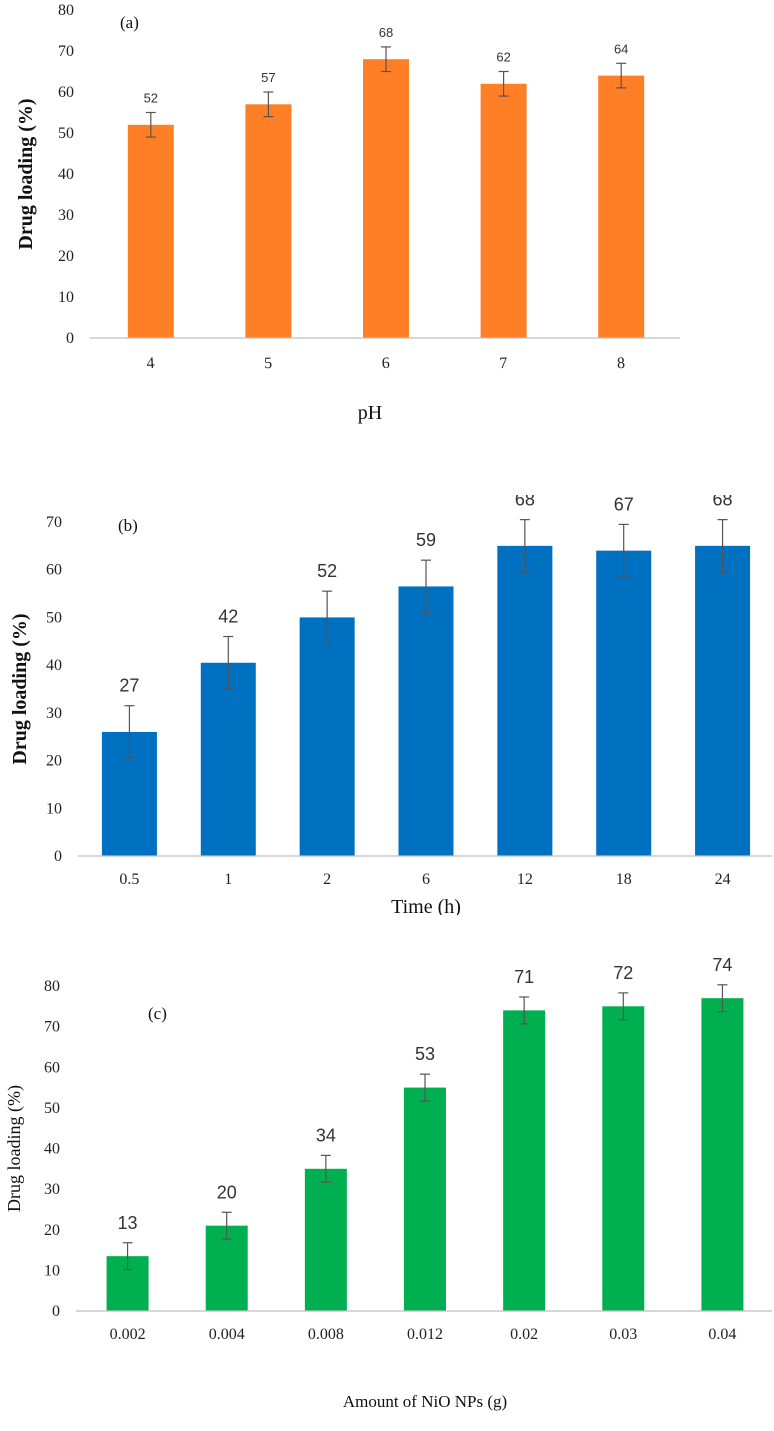 The height and width of the screenshot is (1431, 774). Describe the element at coordinates (129, 686) in the screenshot. I see `data-label: 27` at that location.